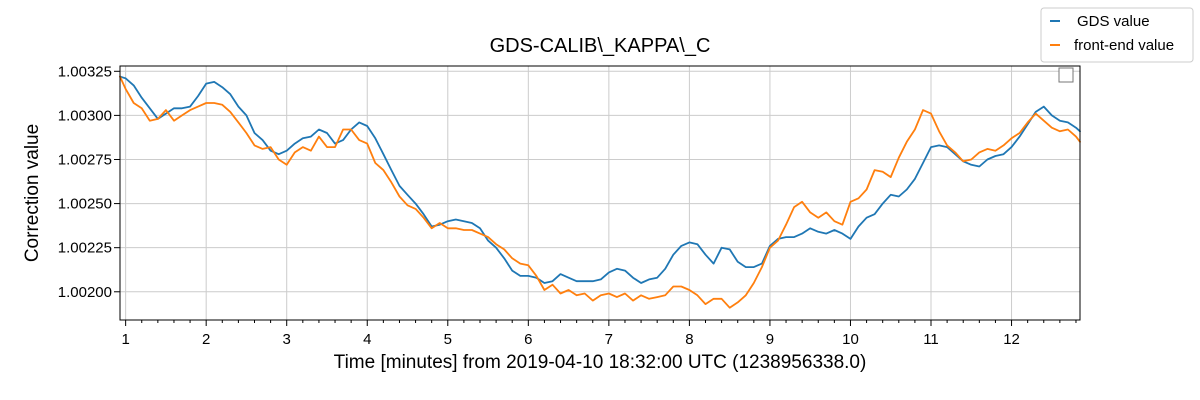 This screenshot has height=400, width=1200. I want to click on chart-title: GDS-CALIB\_KAPPA\_C, so click(600, 46).